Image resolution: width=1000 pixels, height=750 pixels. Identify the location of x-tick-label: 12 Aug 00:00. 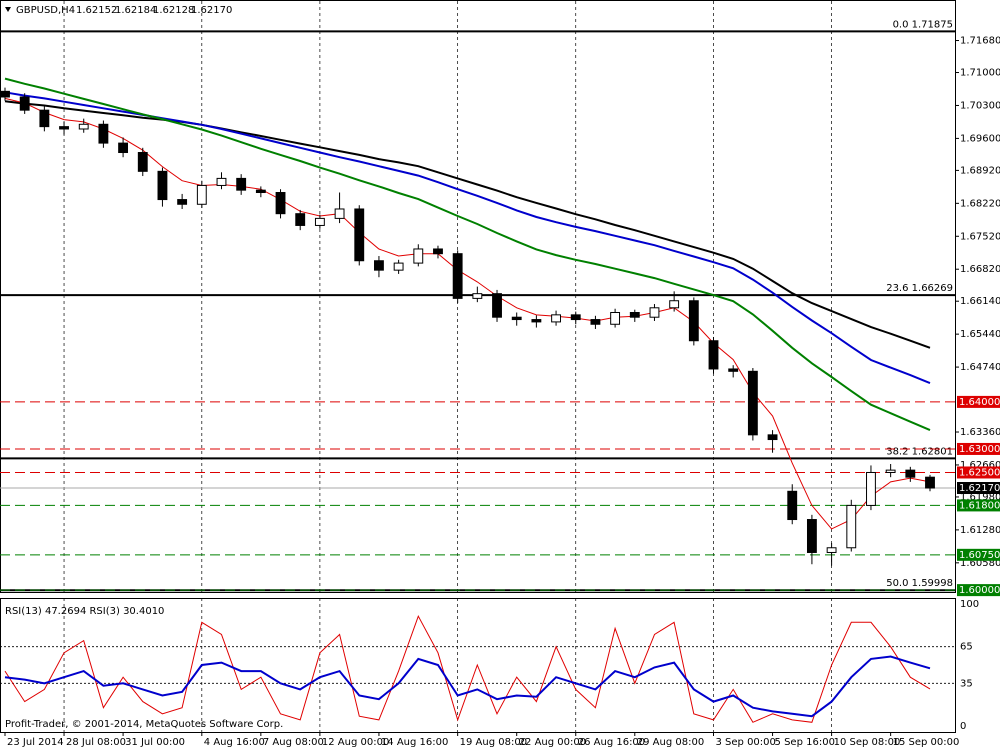
(355, 742).